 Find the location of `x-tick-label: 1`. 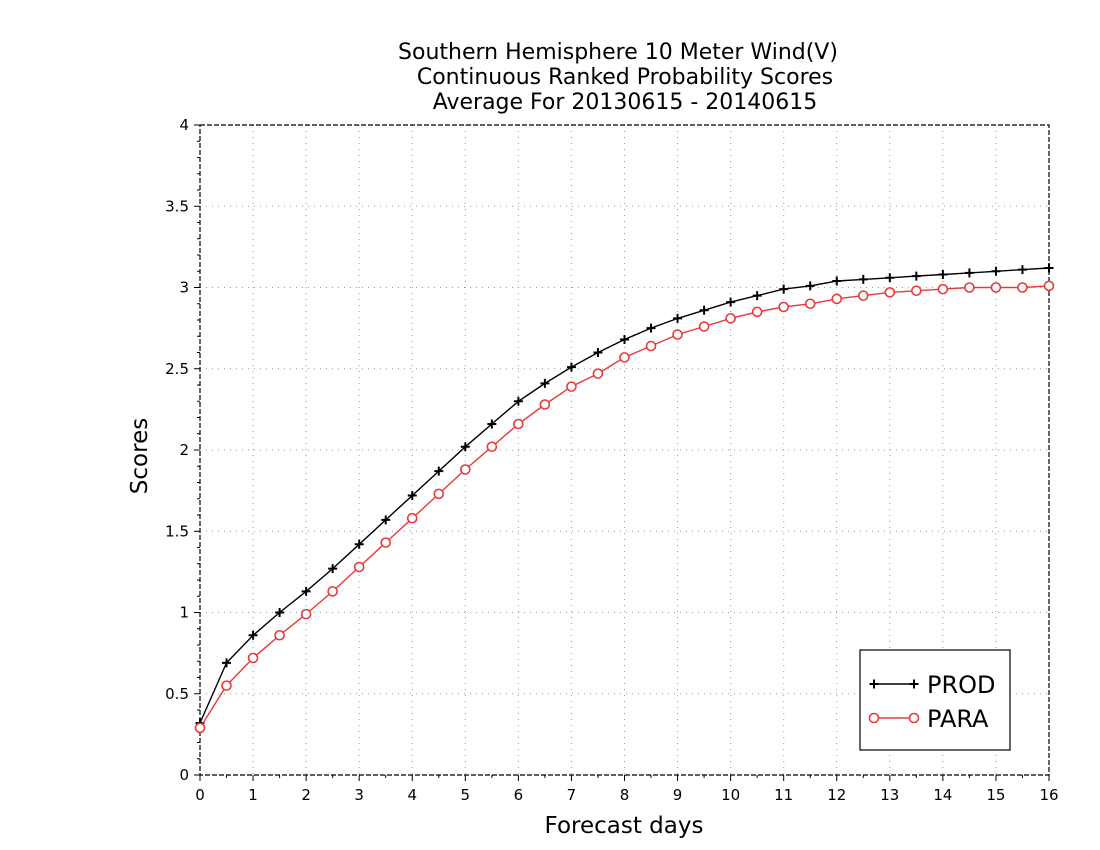

x-tick-label: 1 is located at coordinates (253, 795).